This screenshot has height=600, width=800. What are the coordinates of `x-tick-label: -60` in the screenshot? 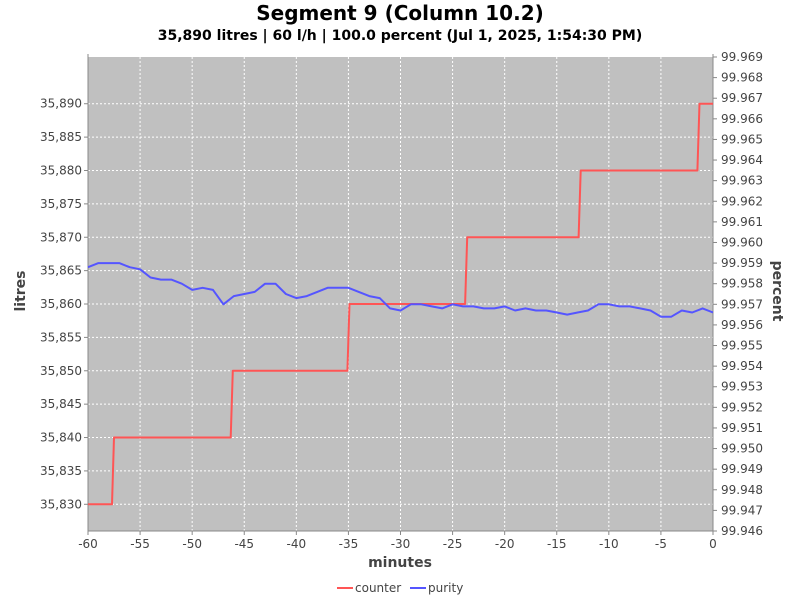 It's located at (88, 544).